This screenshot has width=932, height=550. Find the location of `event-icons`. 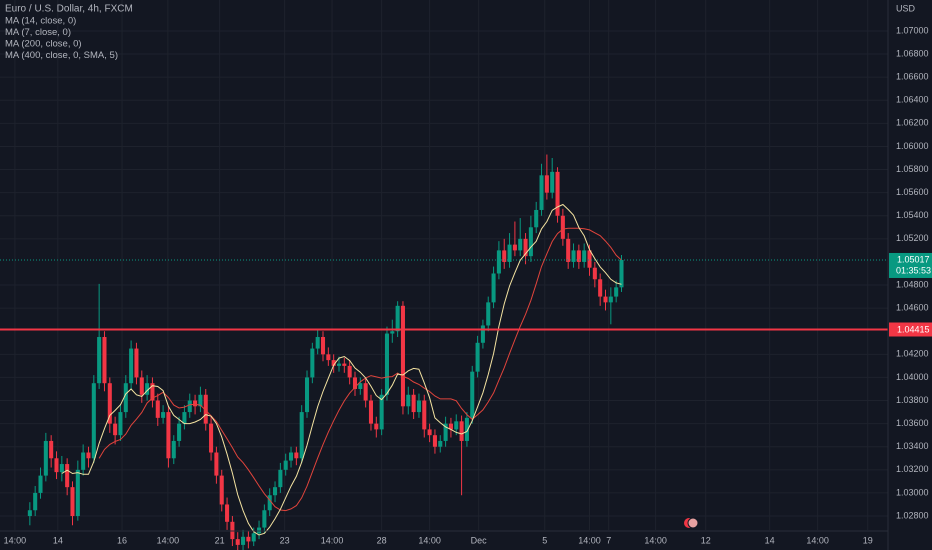

event-icons is located at coordinates (691, 523).